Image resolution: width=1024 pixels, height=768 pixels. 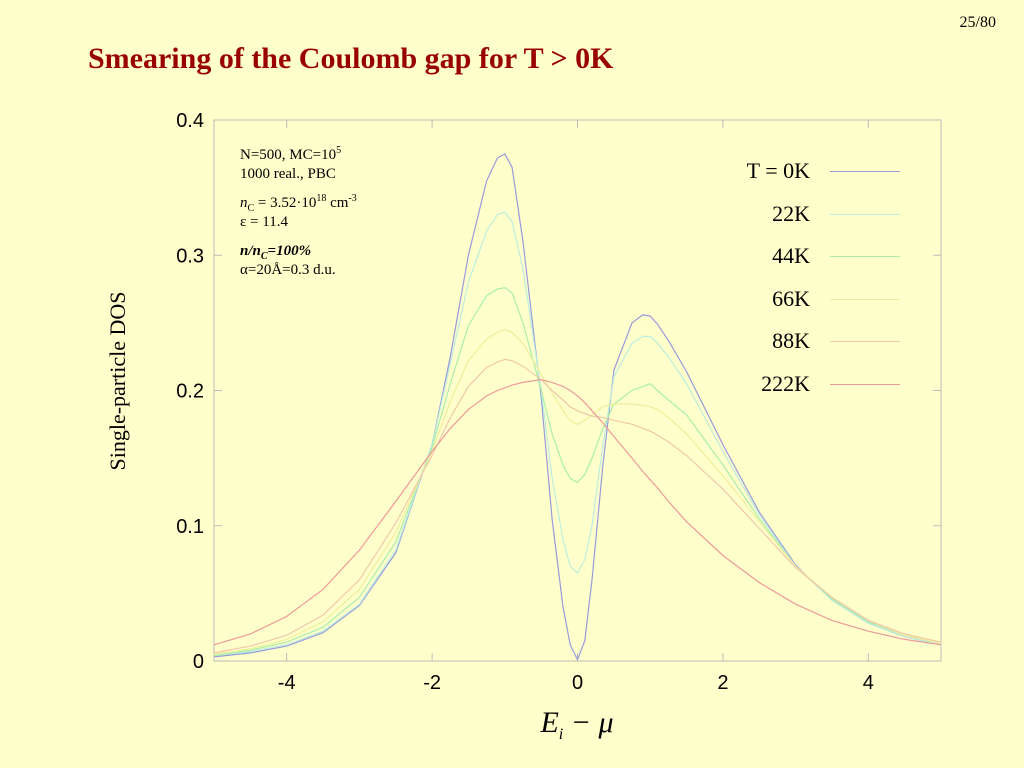 I want to click on annotation-text: n, so click(x=244, y=203).